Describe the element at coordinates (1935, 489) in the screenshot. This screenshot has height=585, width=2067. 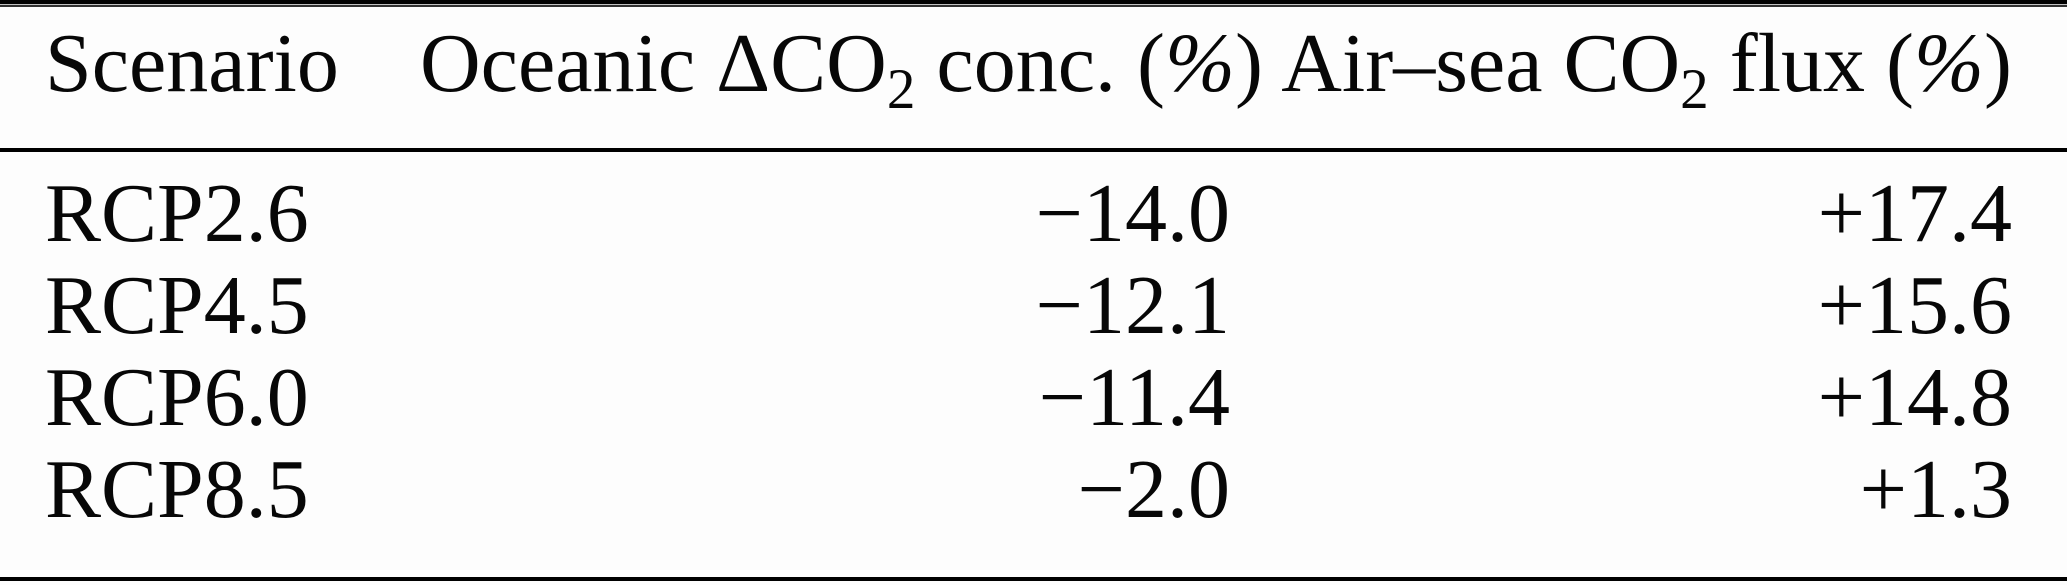
I see `air-sea-co2-flux-cell: +1.3` at that location.